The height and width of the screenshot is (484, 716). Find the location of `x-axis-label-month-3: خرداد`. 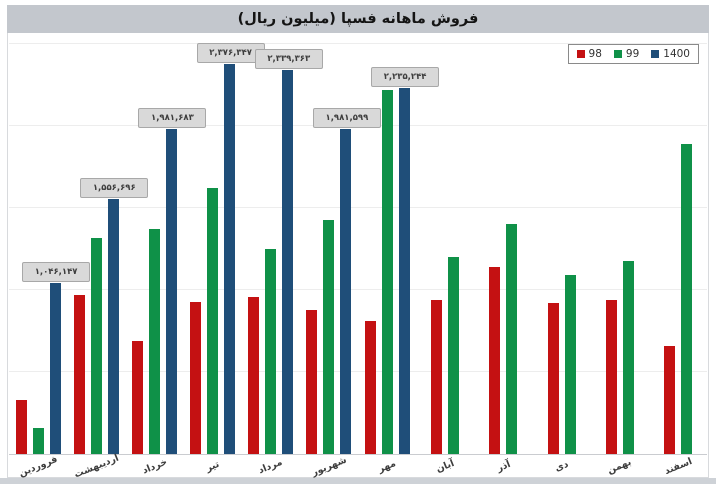

x-axis-label-month-3: خرداد is located at coordinates (154, 466).